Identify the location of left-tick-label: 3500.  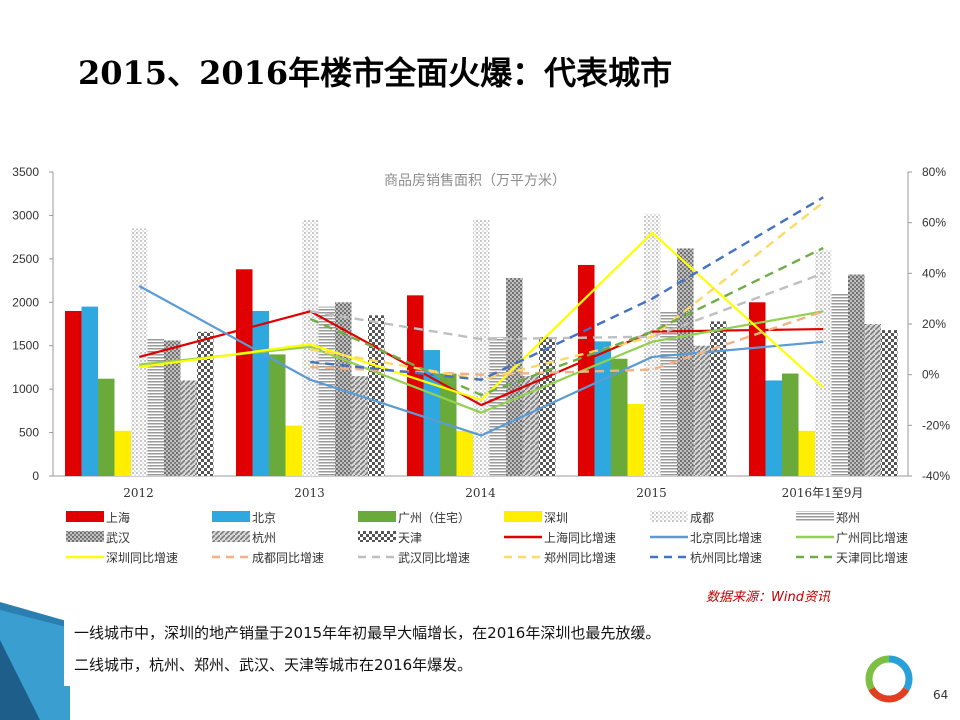
(25, 172).